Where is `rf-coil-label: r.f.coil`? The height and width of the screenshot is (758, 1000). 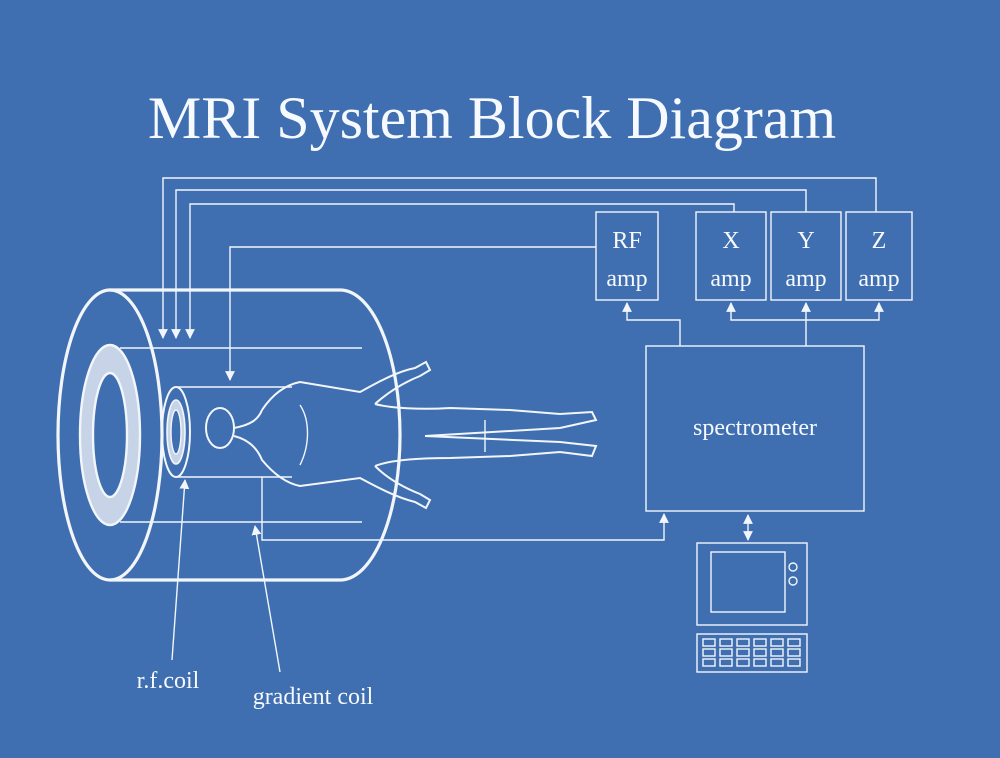 rf-coil-label: r.f.coil is located at coordinates (168, 681).